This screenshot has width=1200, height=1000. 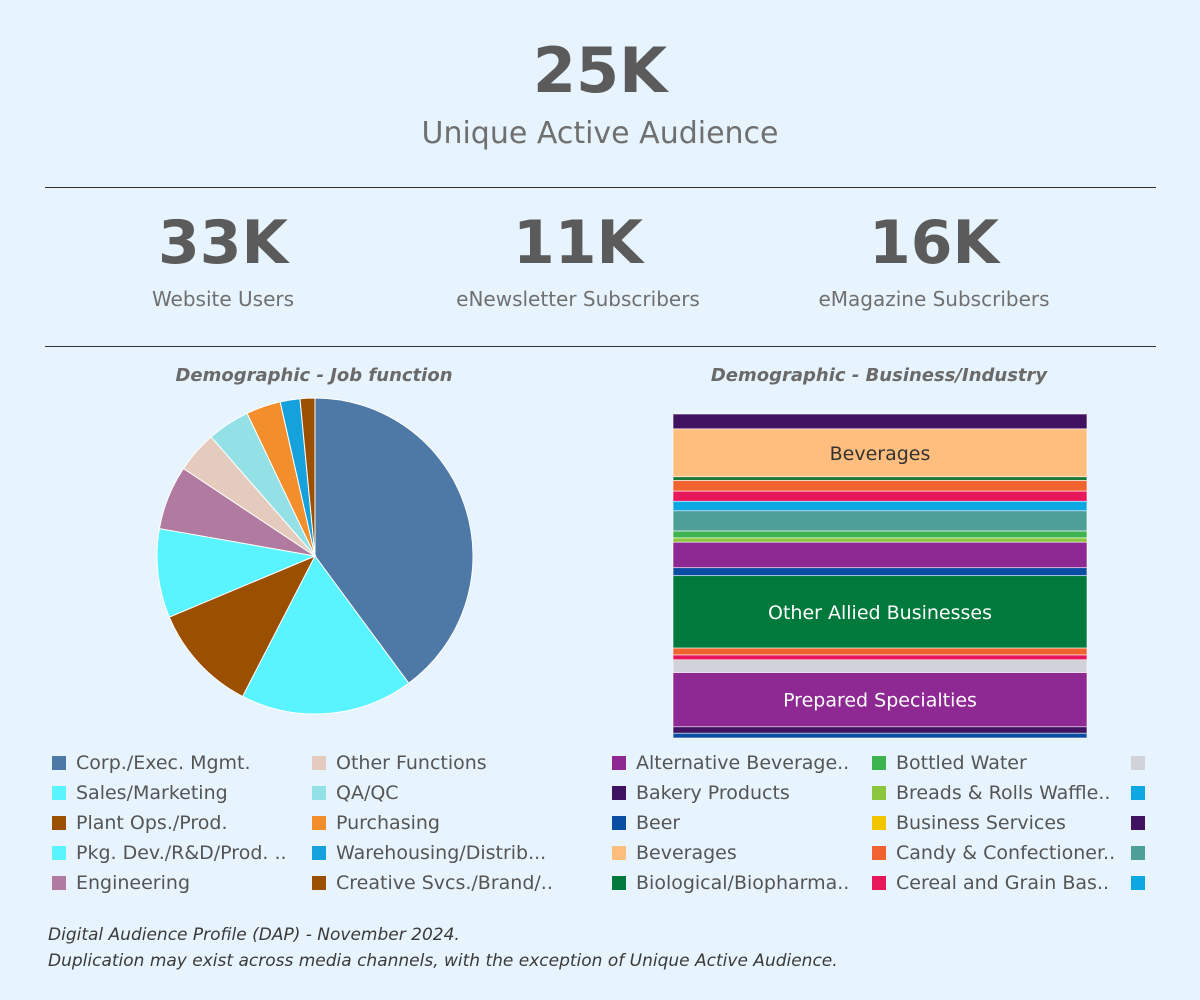 I want to click on legend-label: Bottled Water, so click(x=961, y=763).